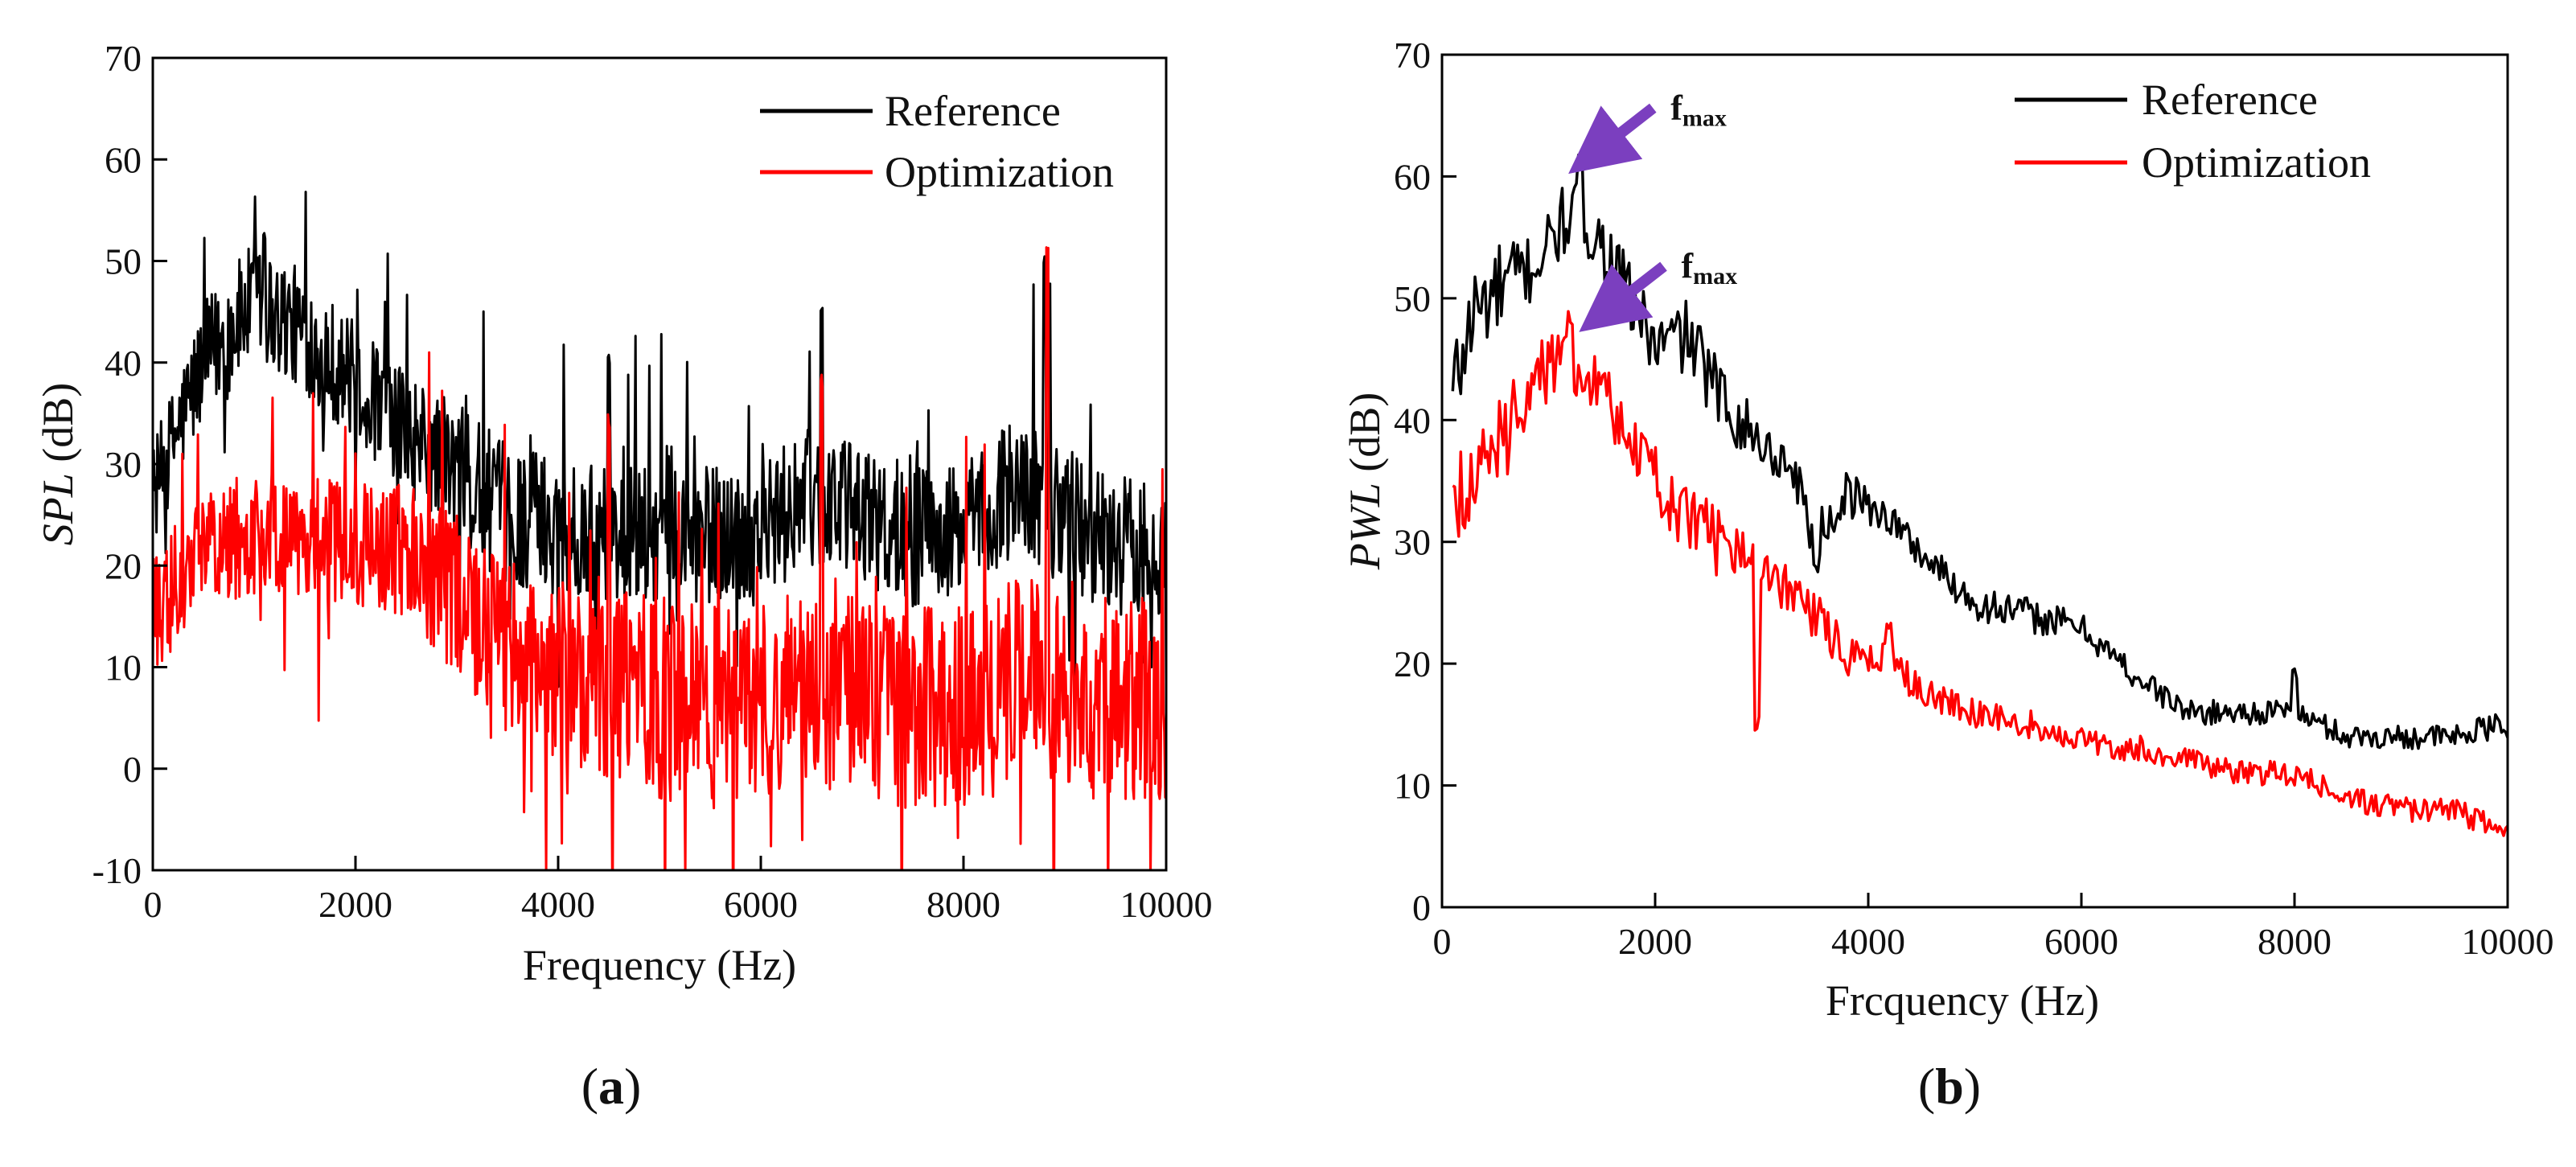  Describe the element at coordinates (678, 891) in the screenshot. I see `chart-a-x-axis: 0 2000 4000 6000 8000 10000` at that location.